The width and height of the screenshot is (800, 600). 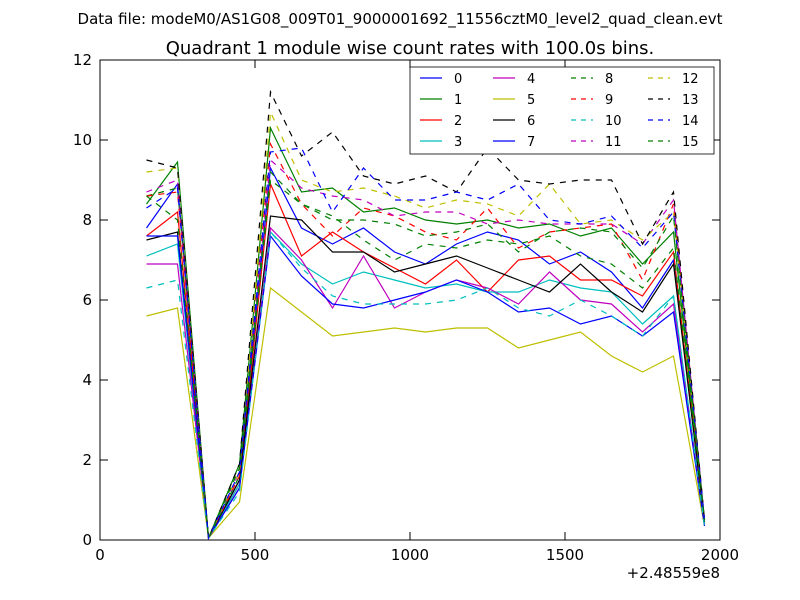 I want to click on legend-label-9: 9, so click(x=609, y=100).